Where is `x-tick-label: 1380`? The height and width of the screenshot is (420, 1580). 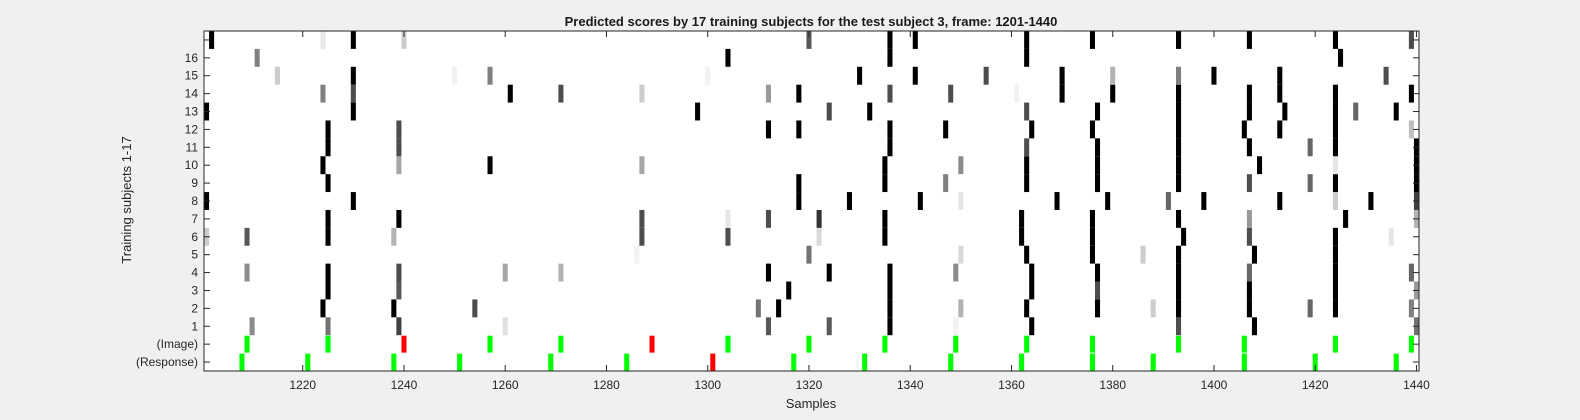 x-tick-label: 1380 is located at coordinates (1112, 385).